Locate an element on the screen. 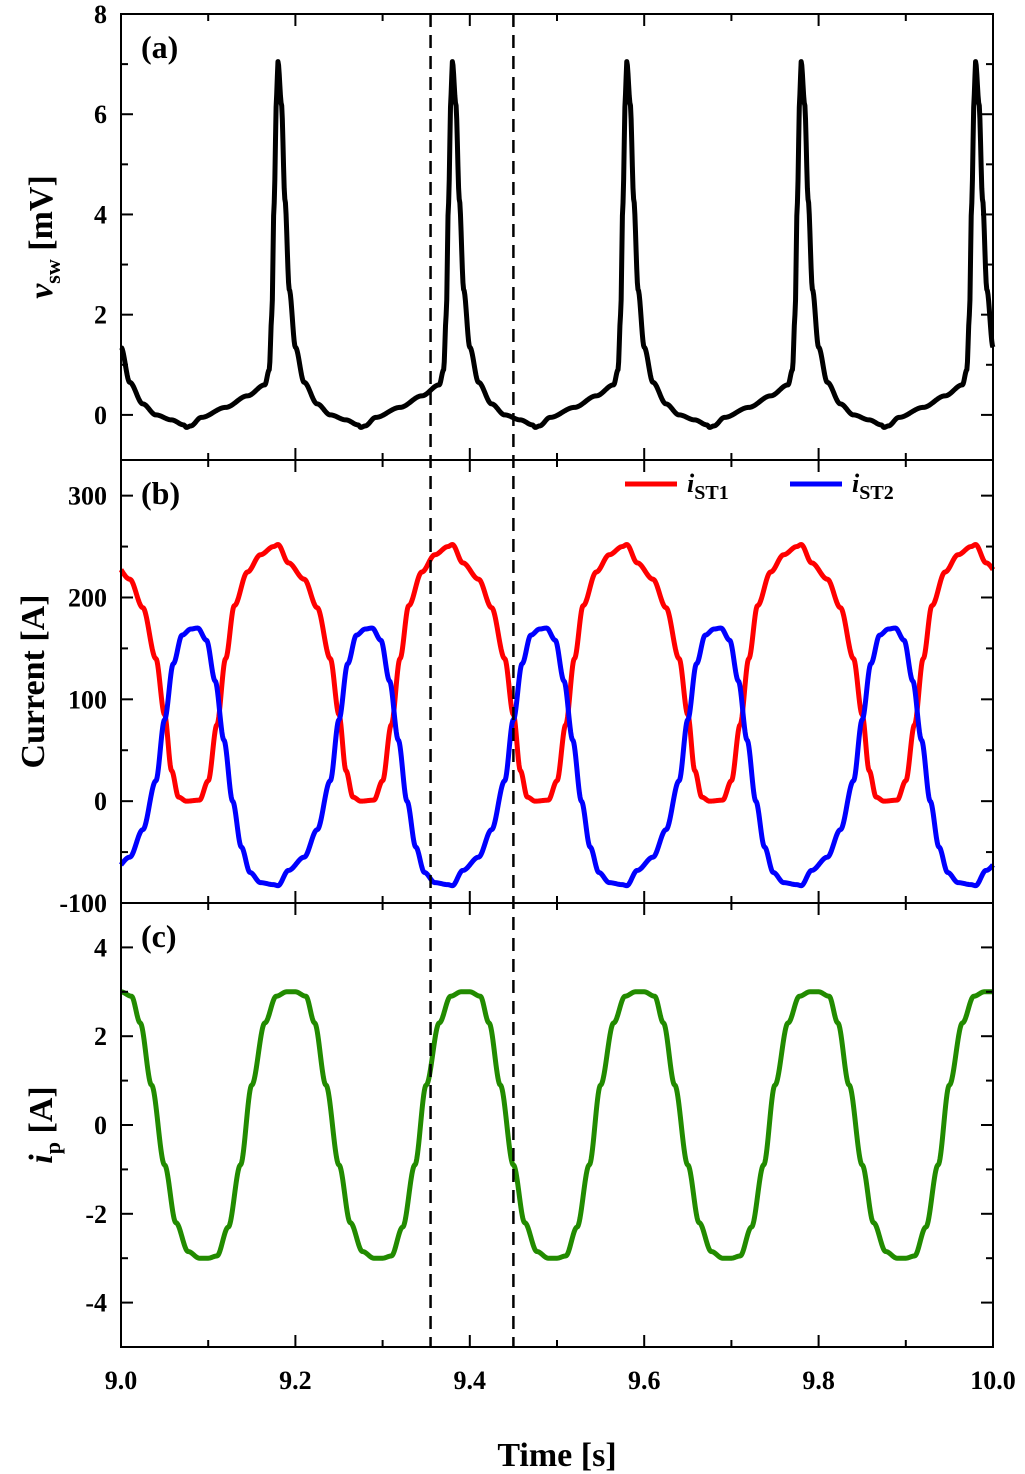 The width and height of the screenshot is (1025, 1474). y-tick-label: 300 is located at coordinates (87, 496).